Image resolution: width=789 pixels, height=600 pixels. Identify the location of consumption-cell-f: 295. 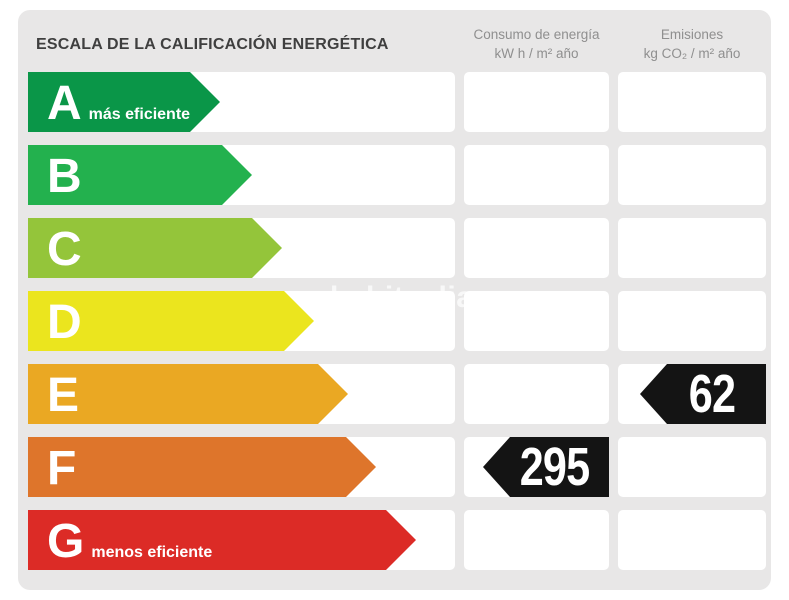
(536, 467).